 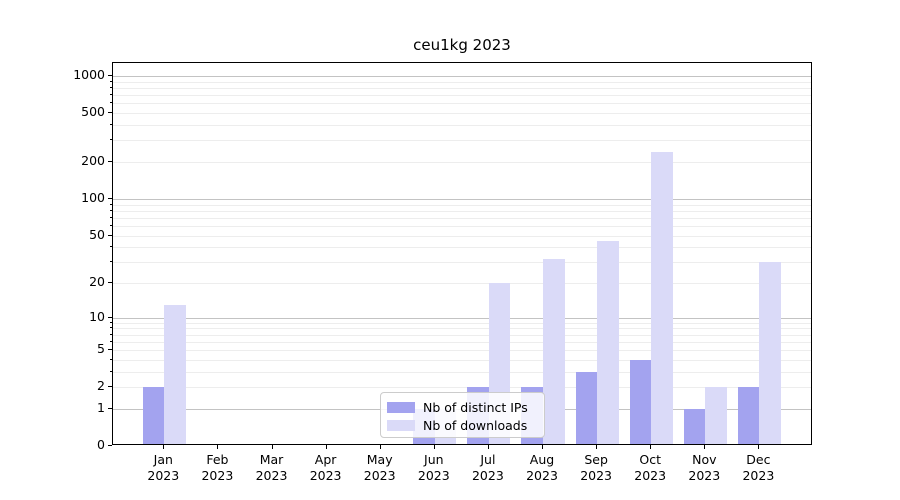 What do you see at coordinates (596, 467) in the screenshot?
I see `x-tick-label: Sep 2023` at bounding box center [596, 467].